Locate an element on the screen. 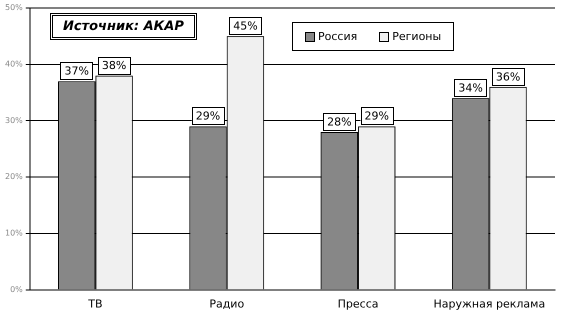 The width and height of the screenshot is (570, 330). data-label: 38% is located at coordinates (114, 65).